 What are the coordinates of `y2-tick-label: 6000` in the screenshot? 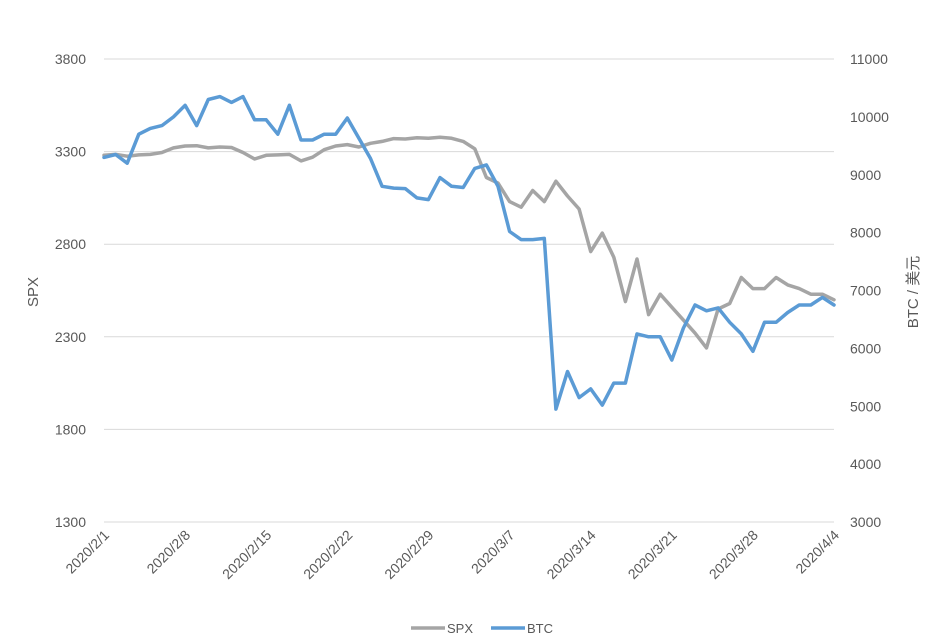 It's located at (865, 348).